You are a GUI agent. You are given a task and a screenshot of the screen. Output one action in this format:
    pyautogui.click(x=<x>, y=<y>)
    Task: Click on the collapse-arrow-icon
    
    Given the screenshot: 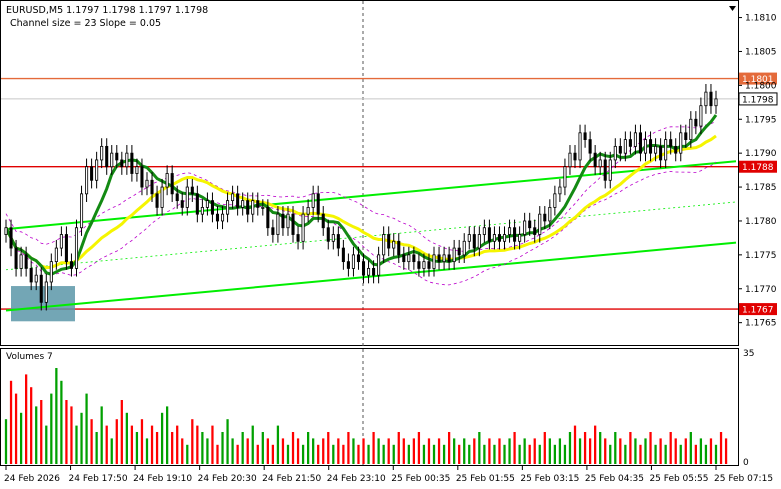 What is the action you would take?
    pyautogui.click(x=732, y=8)
    